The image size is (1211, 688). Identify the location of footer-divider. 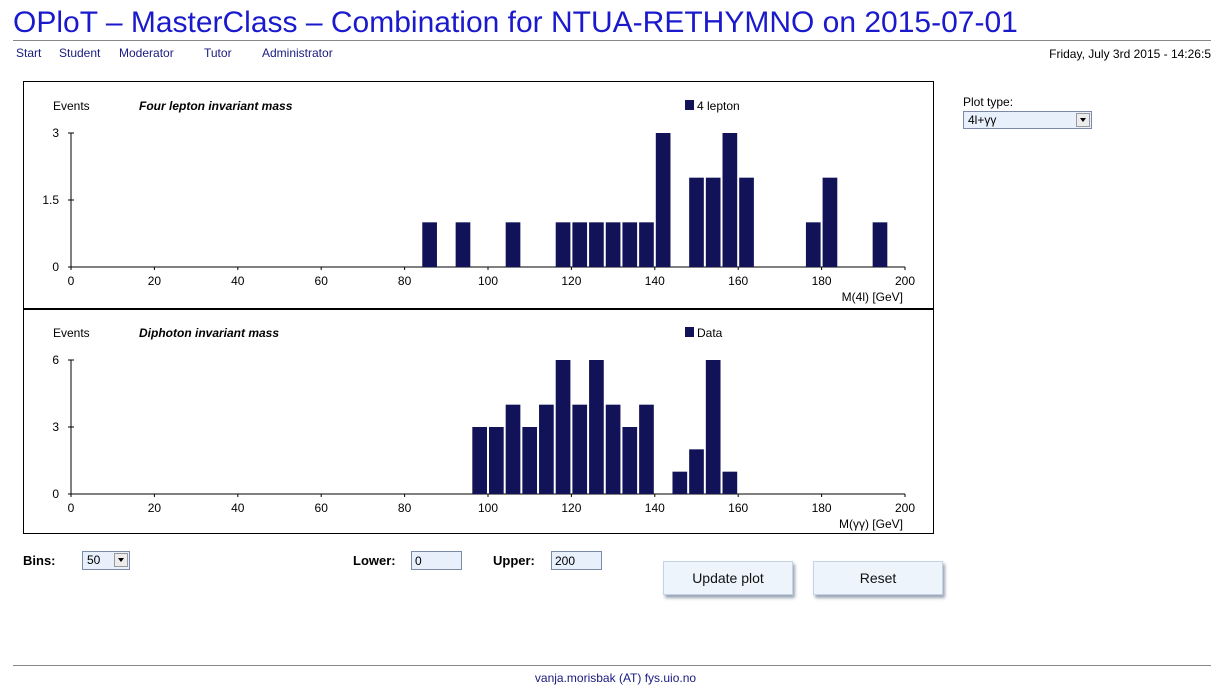
(612, 665).